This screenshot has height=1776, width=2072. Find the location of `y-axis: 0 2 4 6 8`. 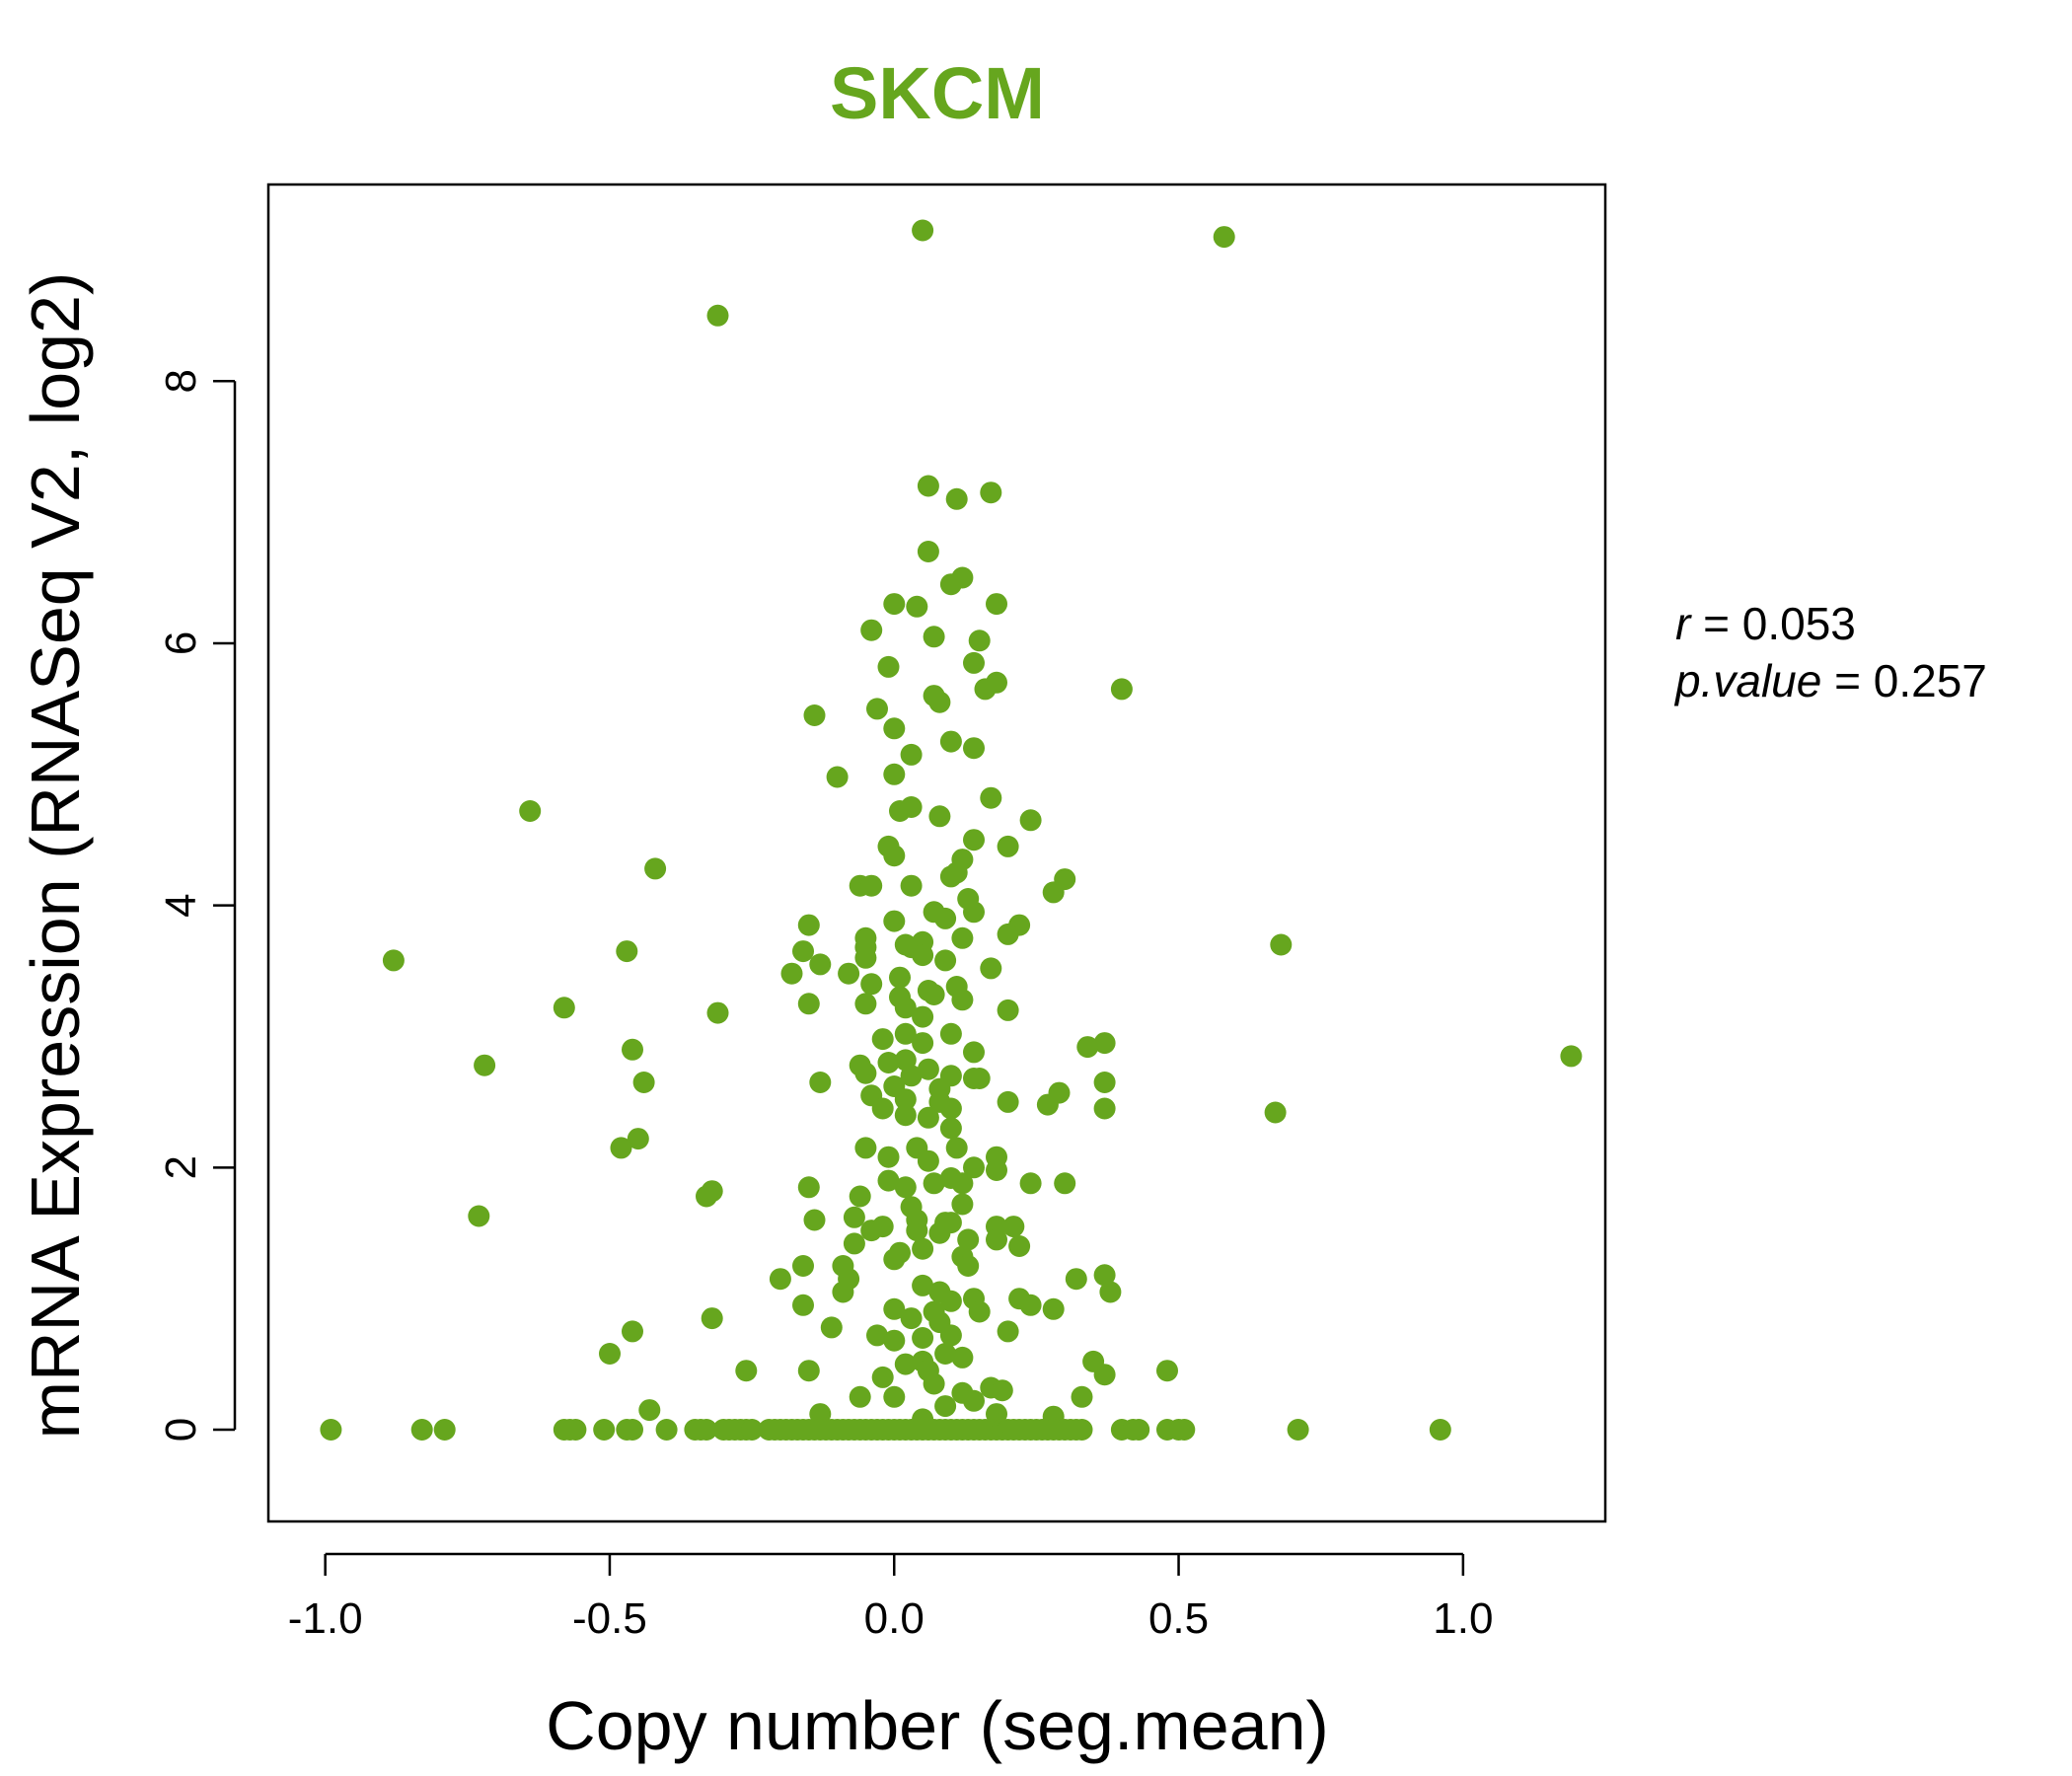

y-axis: 0 2 4 6 8 is located at coordinates (197, 906).